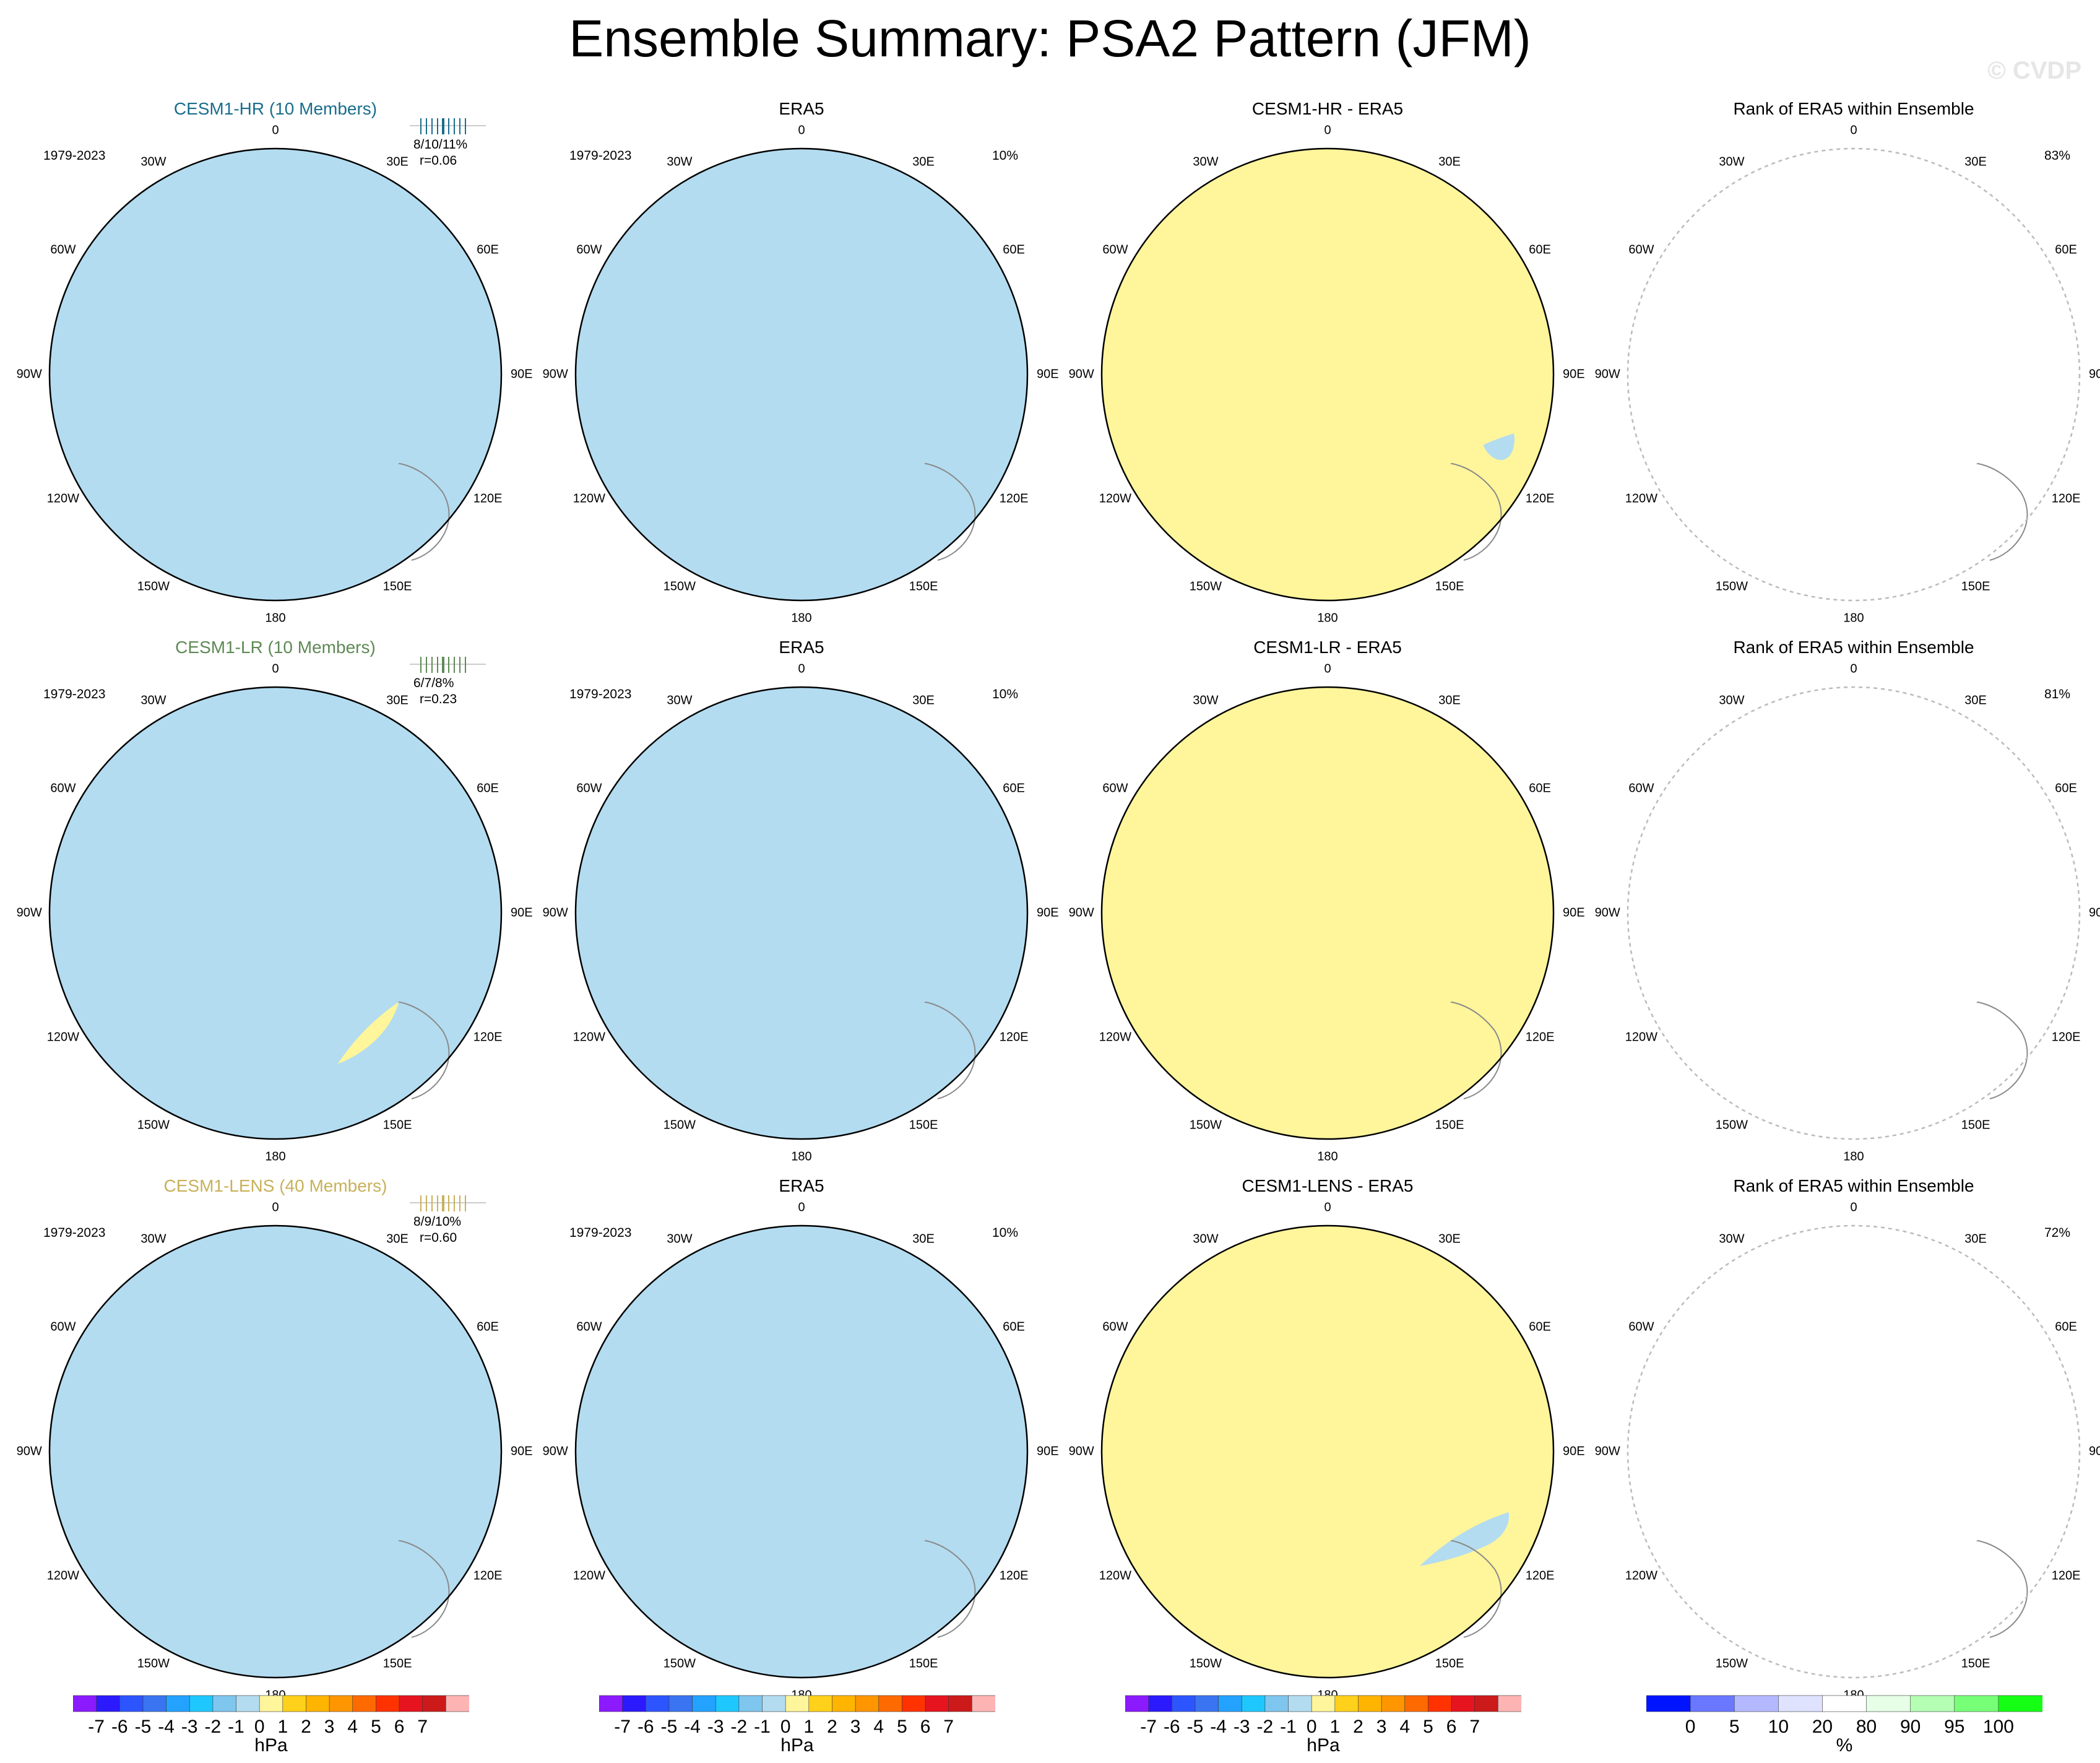 Image resolution: width=2100 pixels, height=1763 pixels. Describe the element at coordinates (438, 161) in the screenshot. I see `pattern-correlation: r=0.06` at that location.